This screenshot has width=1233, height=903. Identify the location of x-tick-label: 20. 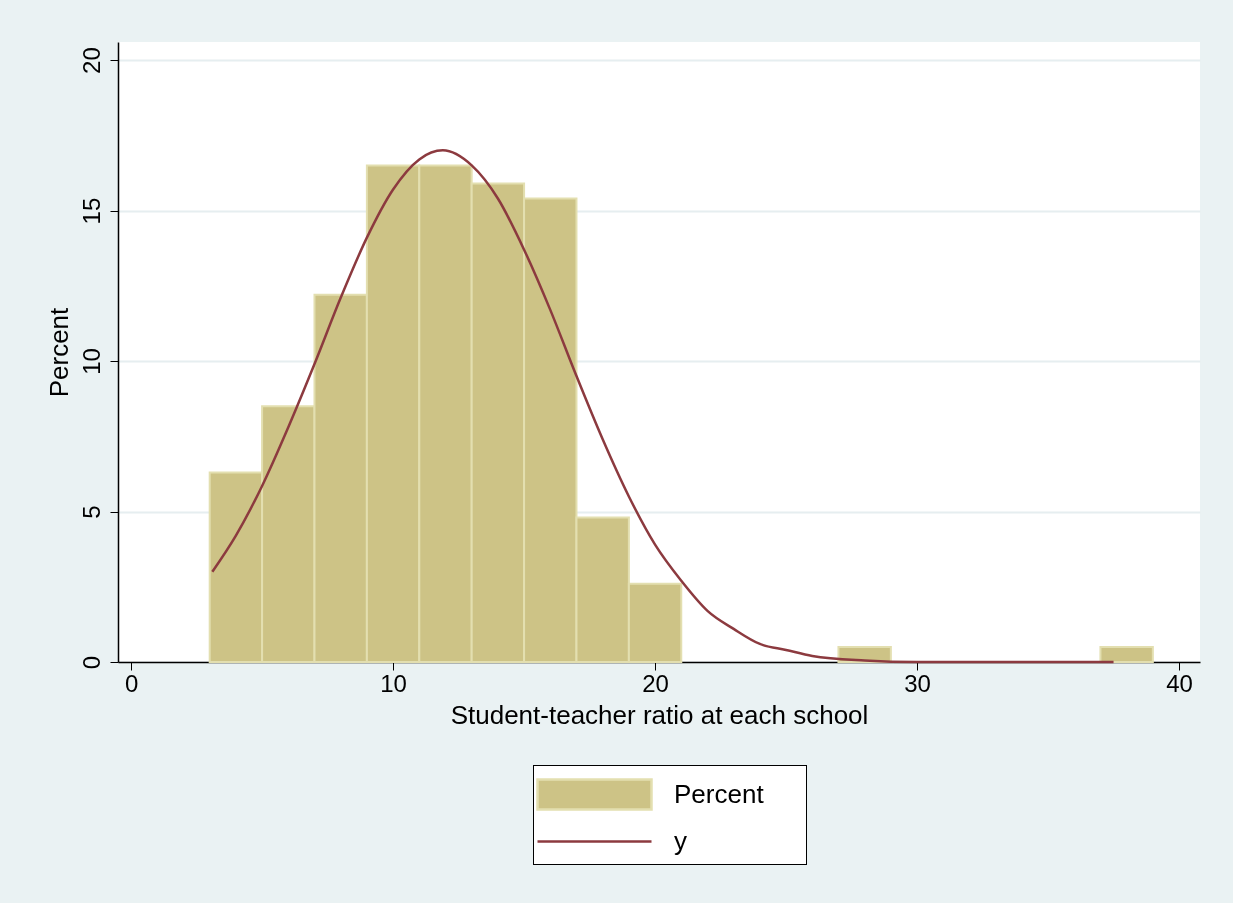
(655, 683).